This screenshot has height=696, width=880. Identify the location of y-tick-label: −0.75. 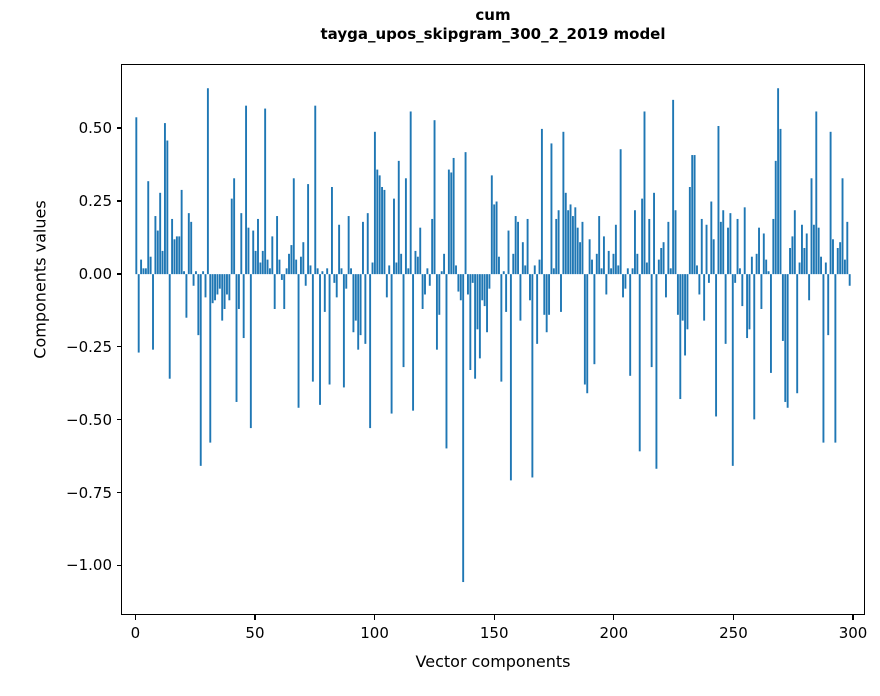
(89, 492).